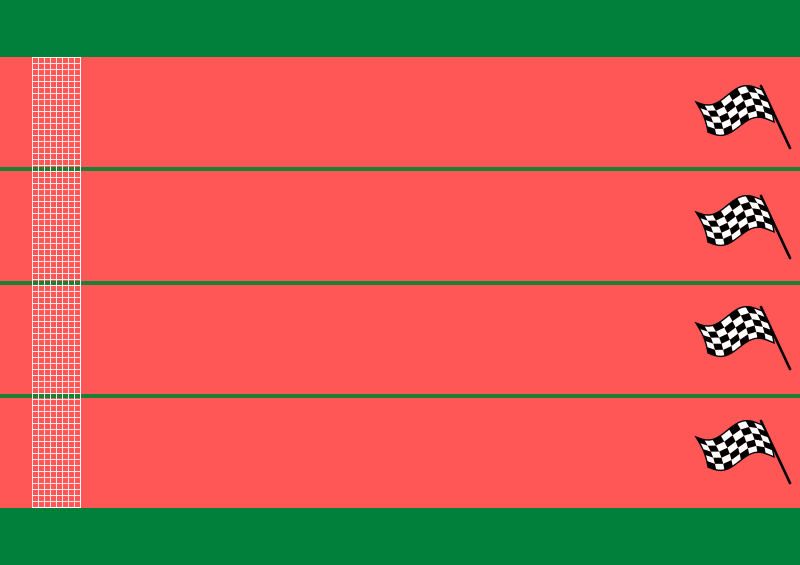 This screenshot has width=800, height=565. Describe the element at coordinates (56, 282) in the screenshot. I see `start-line-grid` at that location.